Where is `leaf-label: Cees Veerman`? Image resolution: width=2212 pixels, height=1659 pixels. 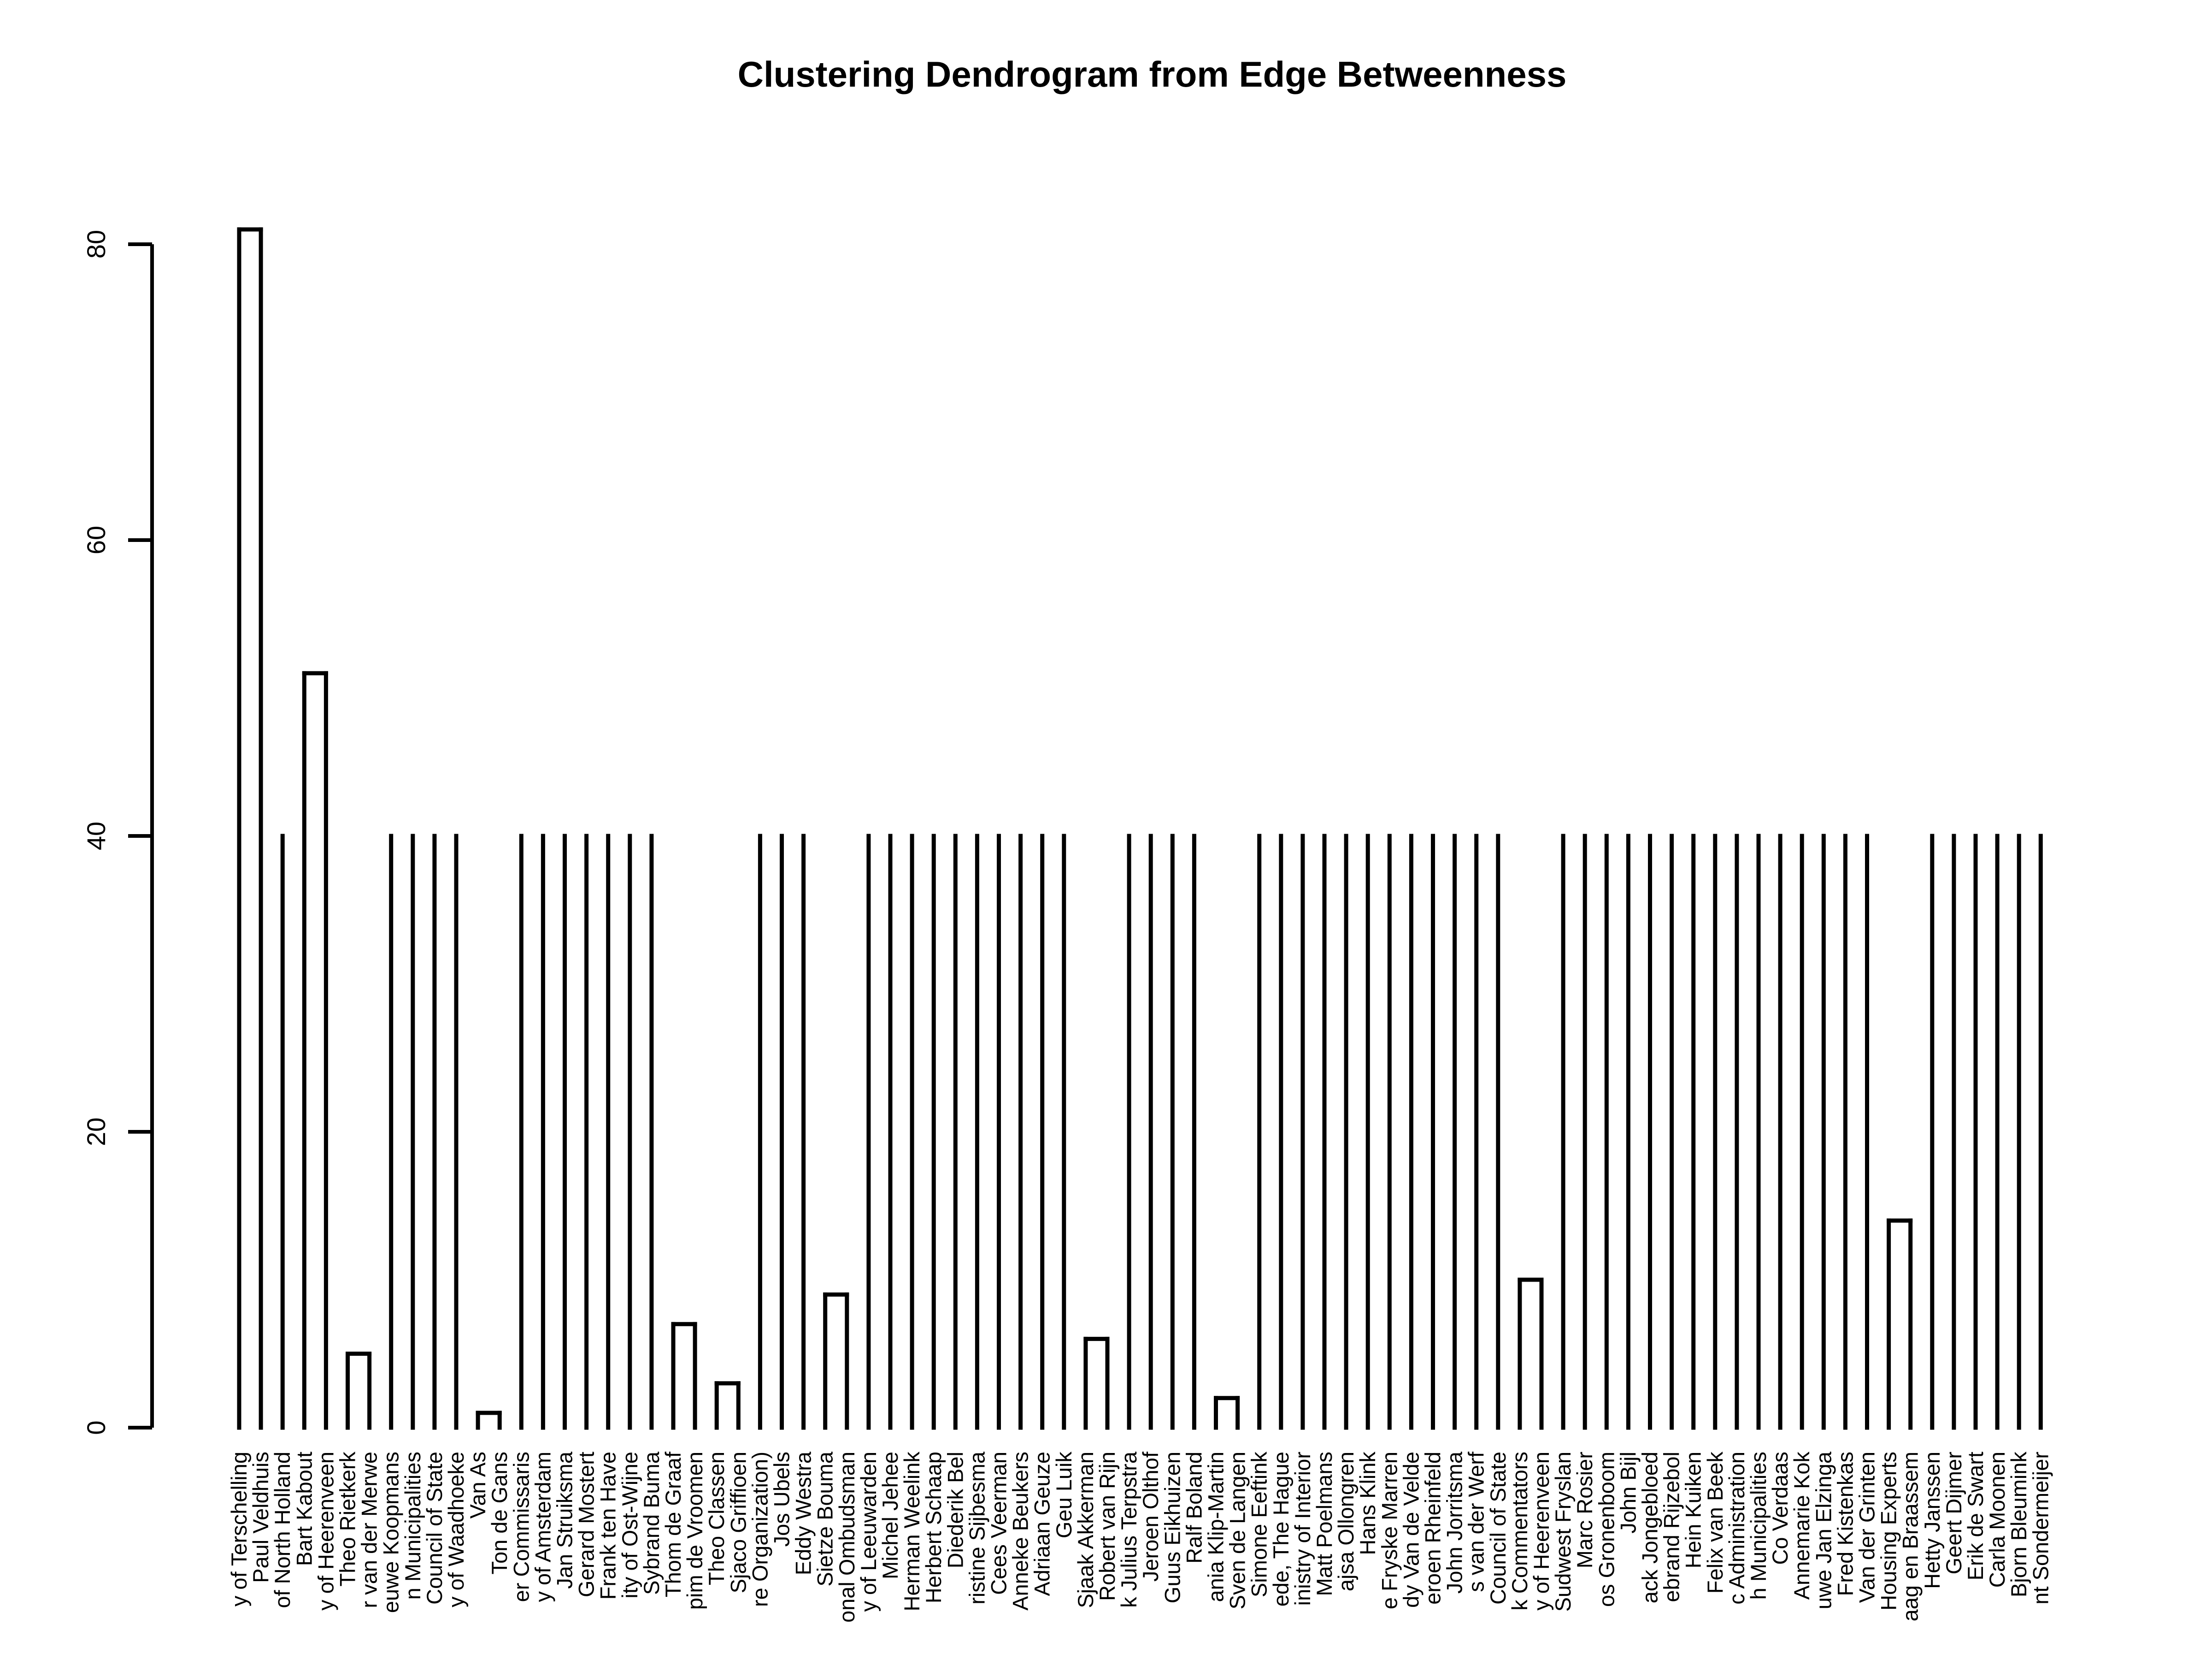
leaf-label: Cees Veerman is located at coordinates (999, 1523).